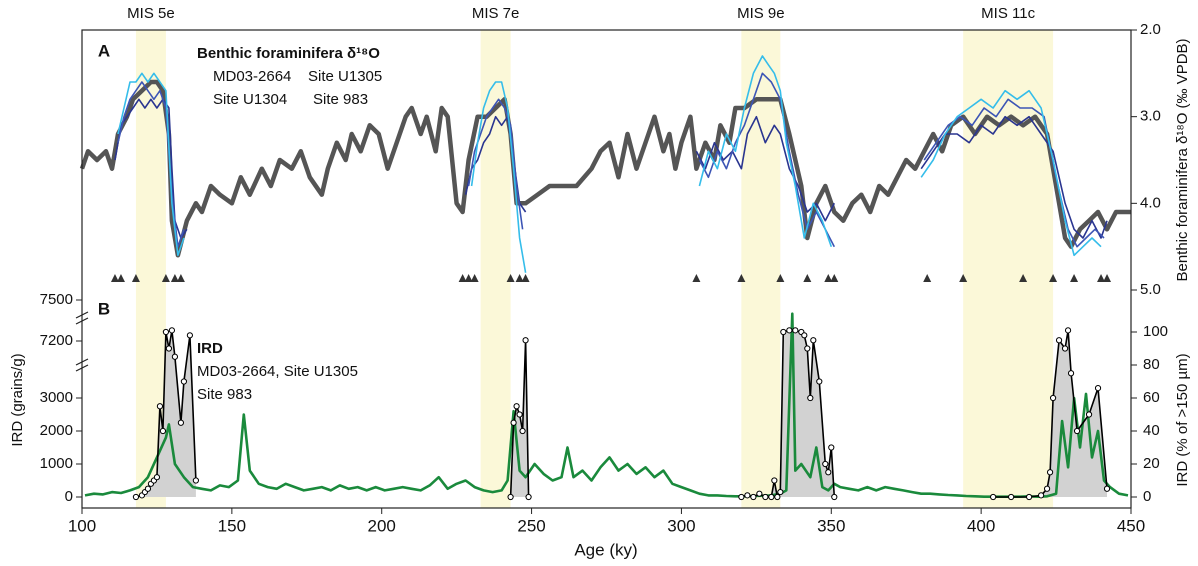 Image resolution: width=1198 pixels, height=566 pixels. What do you see at coordinates (151, 13) in the screenshot?
I see `band-label: MIS 5e` at bounding box center [151, 13].